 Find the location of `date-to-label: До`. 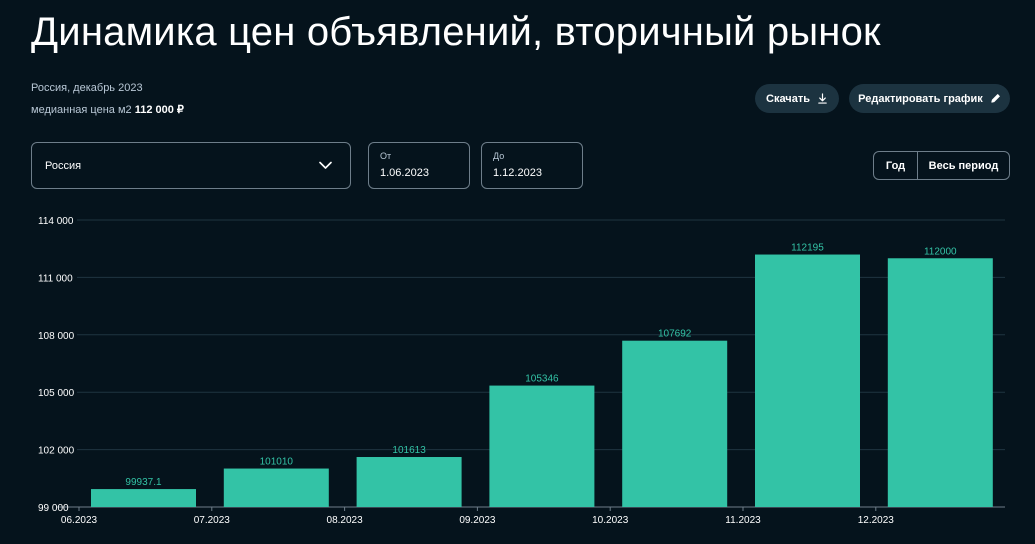

date-to-label: До is located at coordinates (499, 156).